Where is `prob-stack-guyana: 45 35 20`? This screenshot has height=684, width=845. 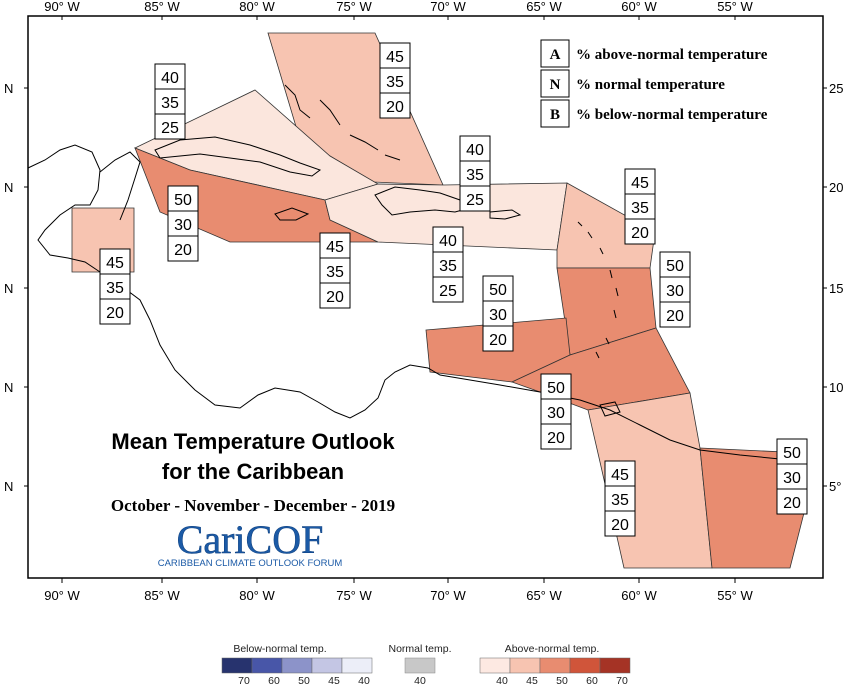
prob-stack-guyana: 45 35 20 is located at coordinates (620, 498).